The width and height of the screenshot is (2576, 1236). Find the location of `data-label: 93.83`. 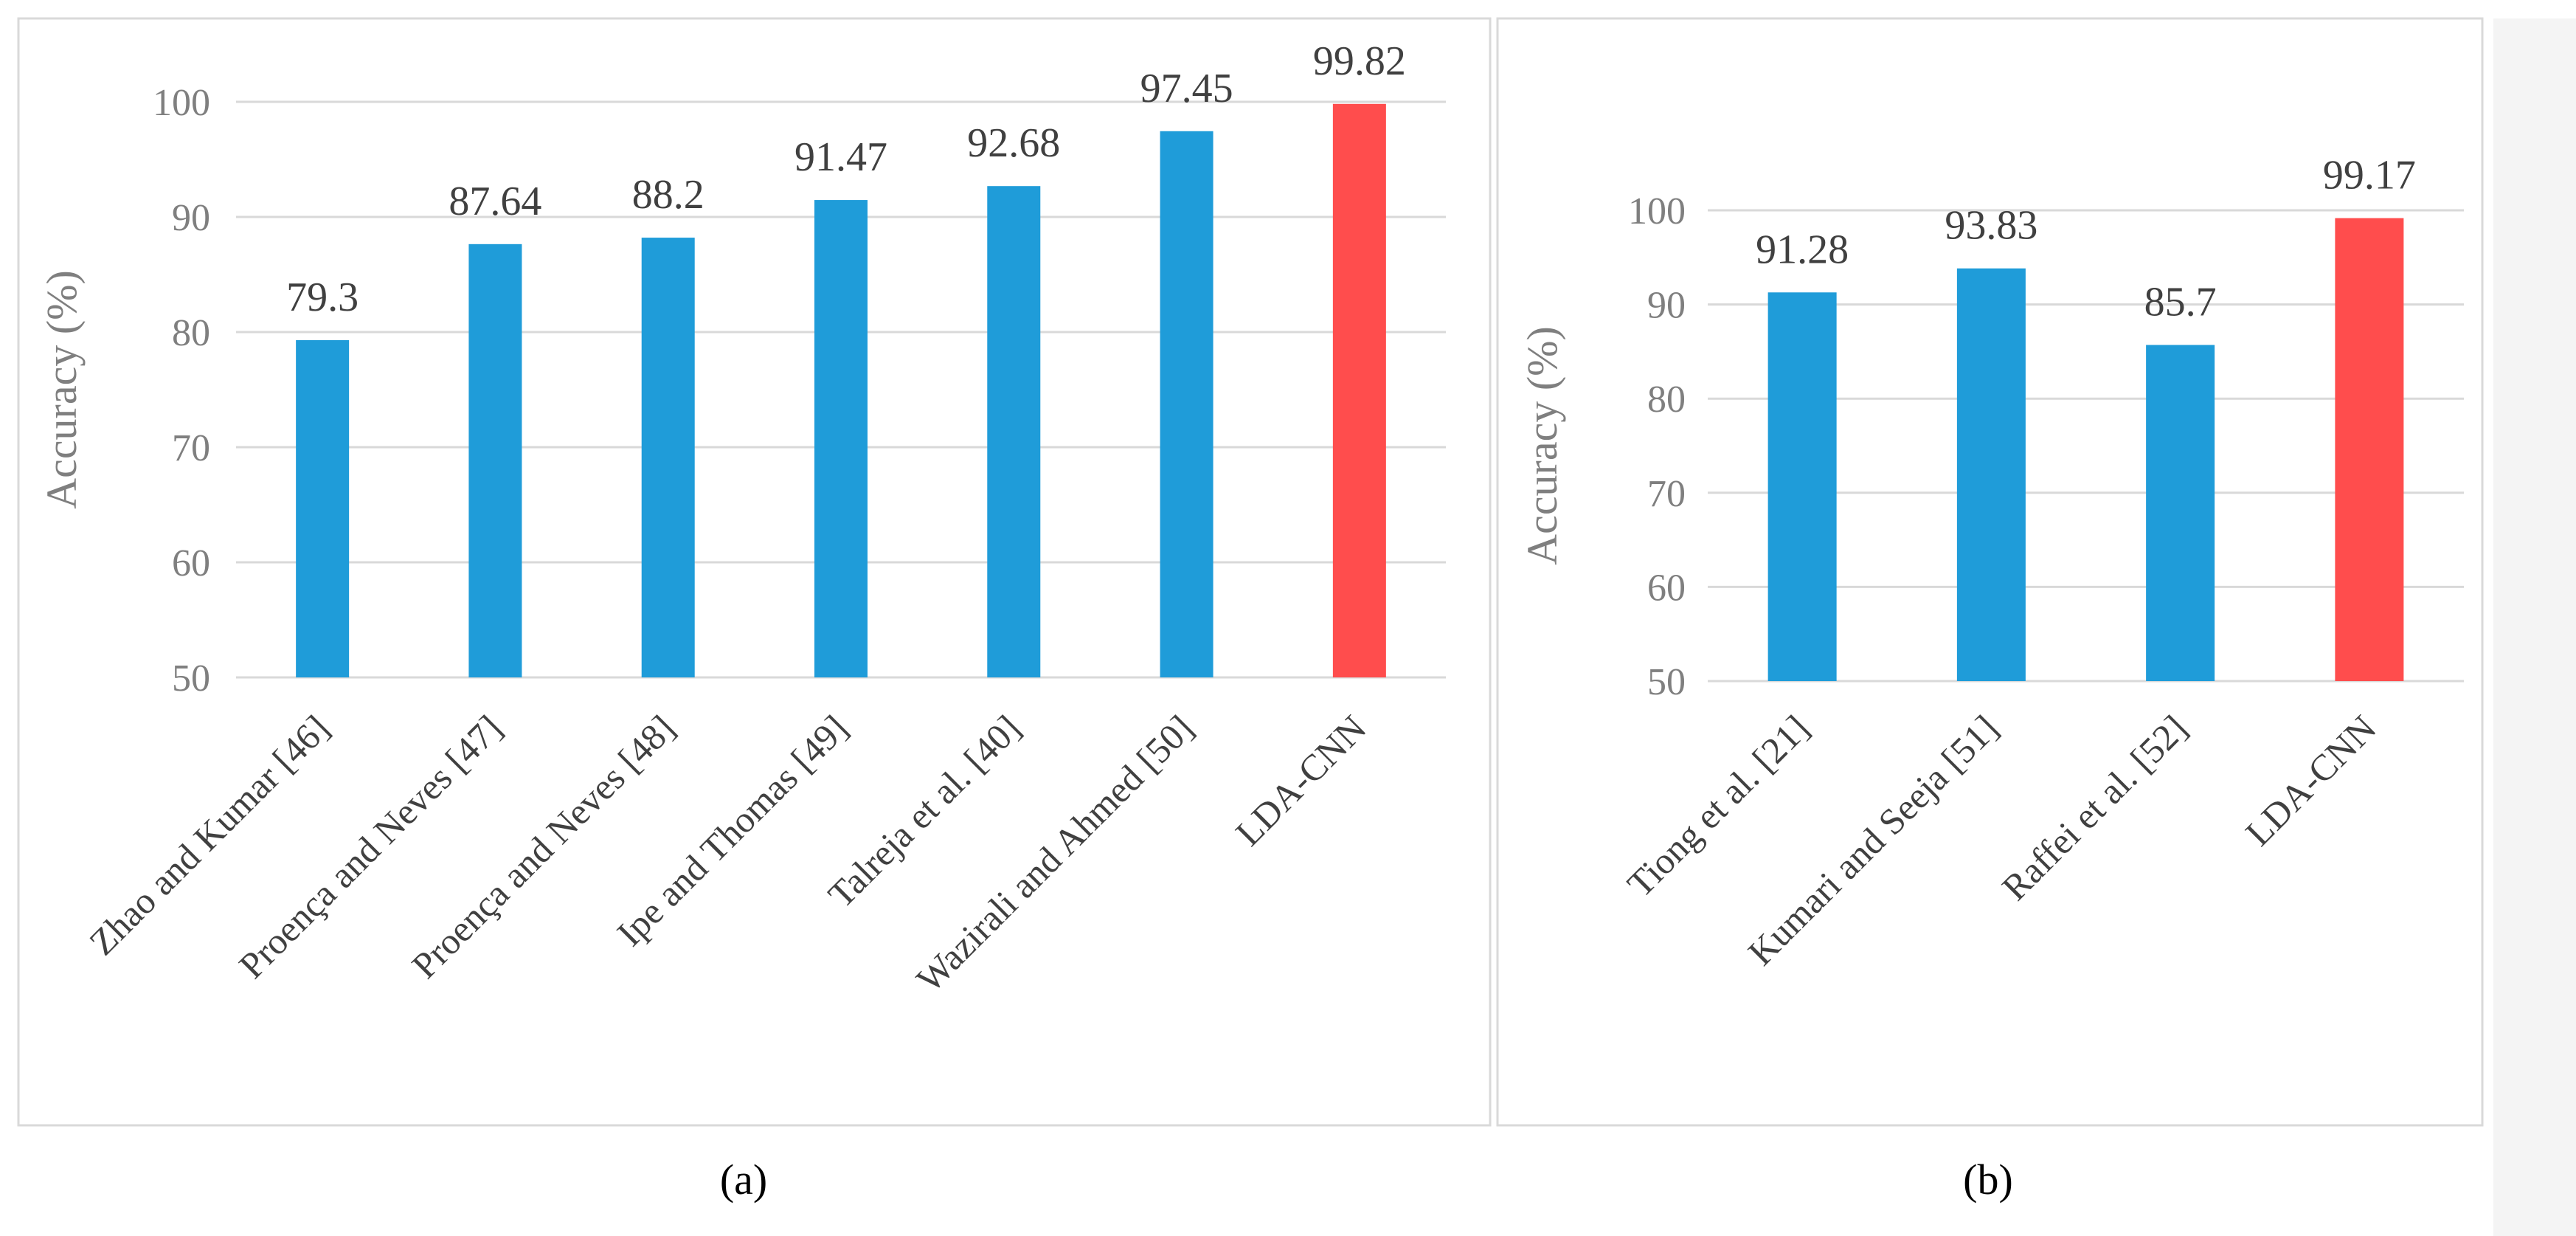

data-label: 93.83 is located at coordinates (1991, 226).